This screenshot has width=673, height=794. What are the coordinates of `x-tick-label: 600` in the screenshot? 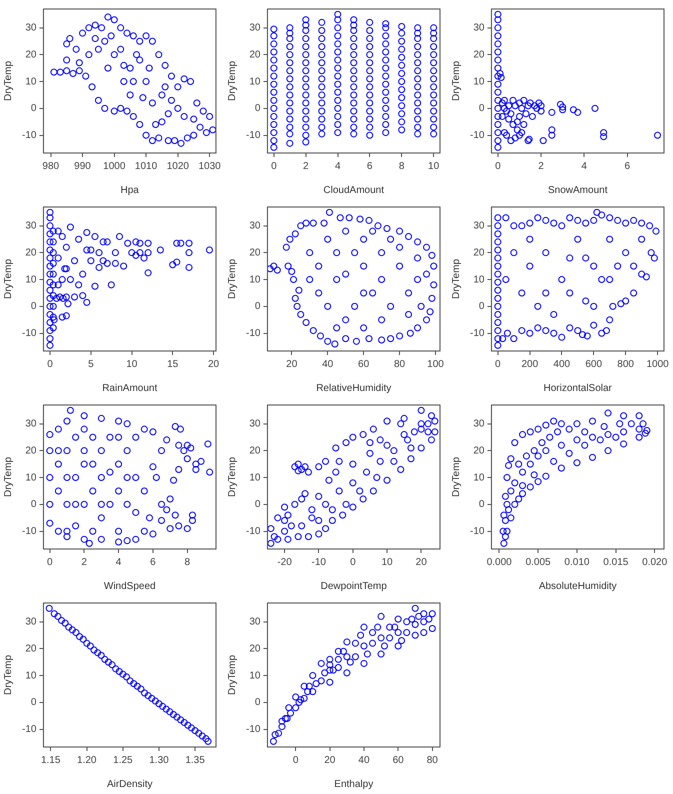 It's located at (593, 364).